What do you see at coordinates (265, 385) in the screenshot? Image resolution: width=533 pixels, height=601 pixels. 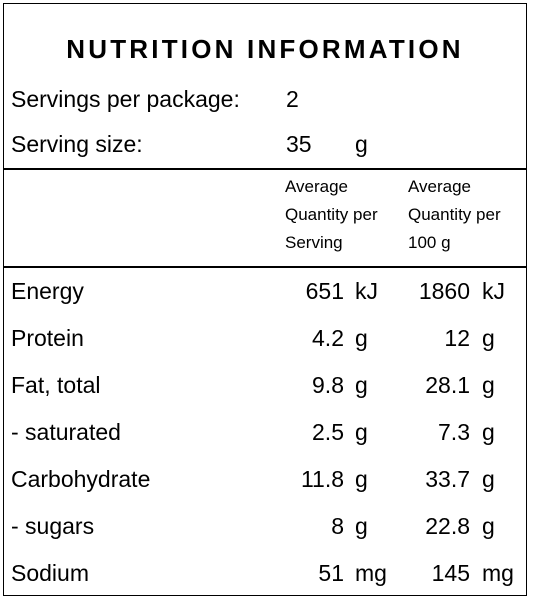 I see `nutrient-row: Fat, total 9.8 g 28.1 g` at bounding box center [265, 385].